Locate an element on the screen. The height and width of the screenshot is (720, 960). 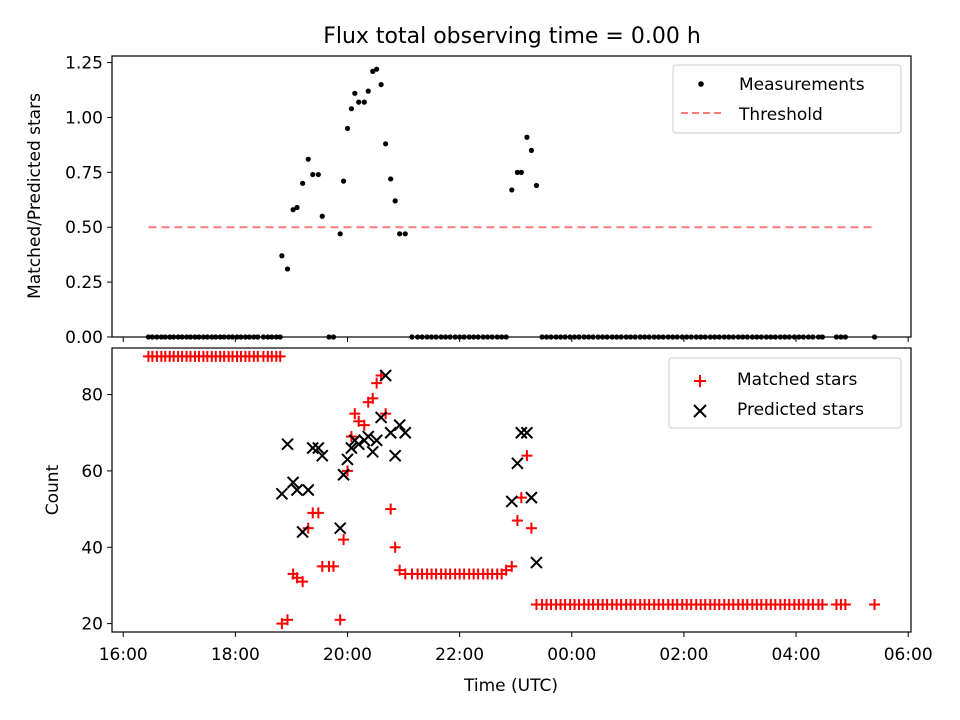
bottom-legend-box is located at coordinates (785, 393).